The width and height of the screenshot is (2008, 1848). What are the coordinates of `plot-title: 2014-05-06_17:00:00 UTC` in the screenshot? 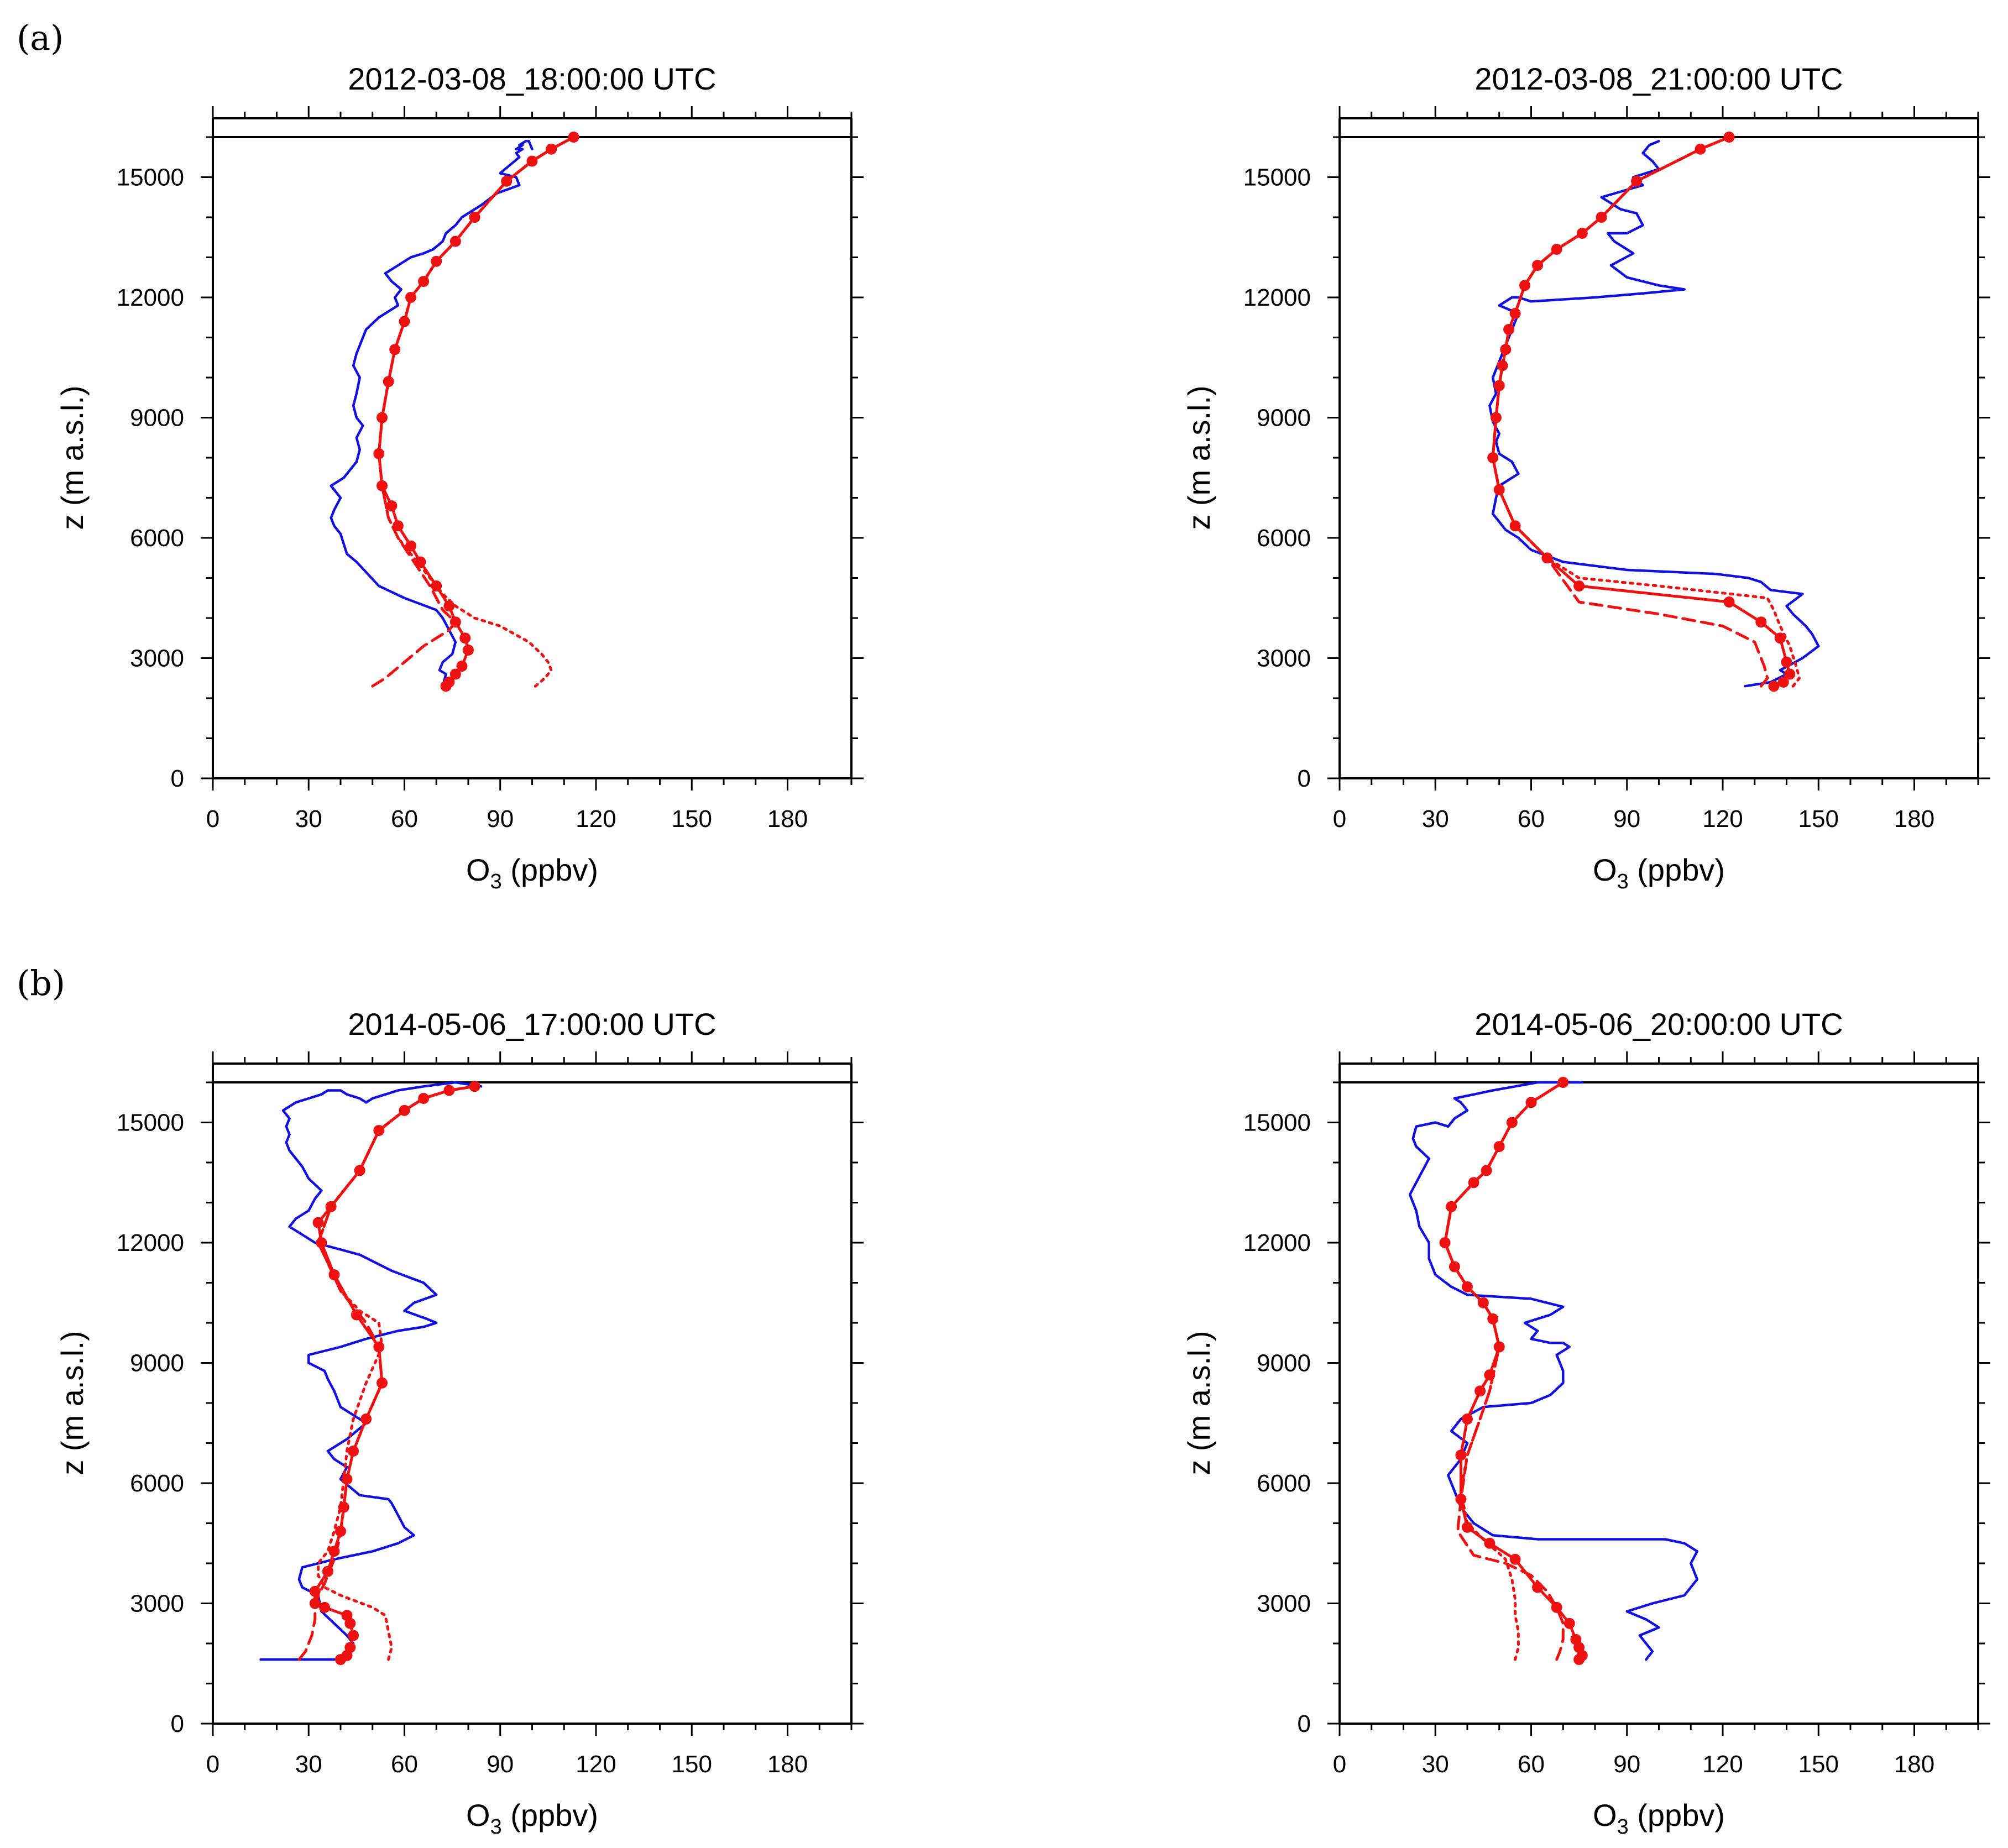 It's located at (532, 1024).